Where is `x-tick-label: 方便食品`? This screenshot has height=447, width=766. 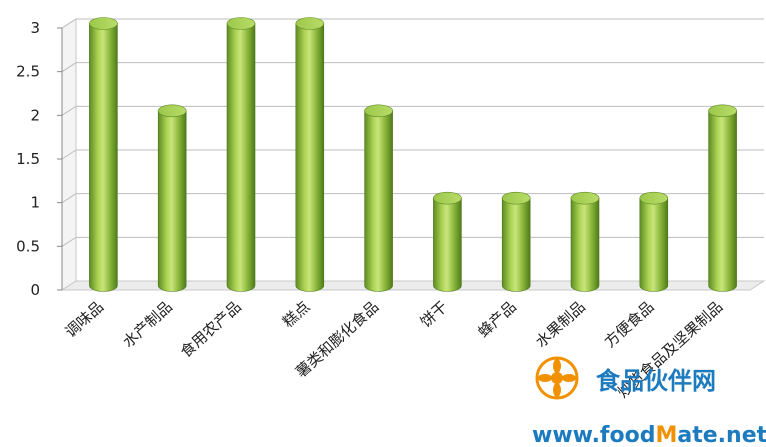
x-tick-label: 方便食品 is located at coordinates (629, 325).